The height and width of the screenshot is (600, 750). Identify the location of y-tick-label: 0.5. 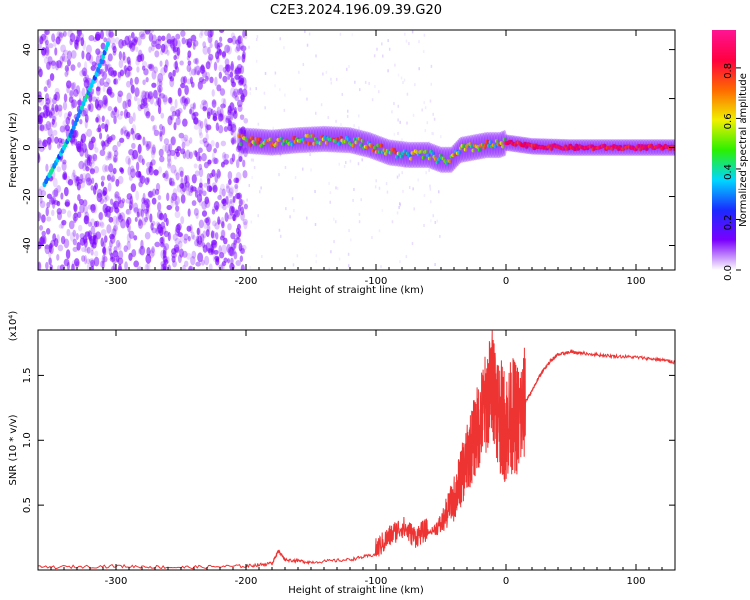
(27, 505).